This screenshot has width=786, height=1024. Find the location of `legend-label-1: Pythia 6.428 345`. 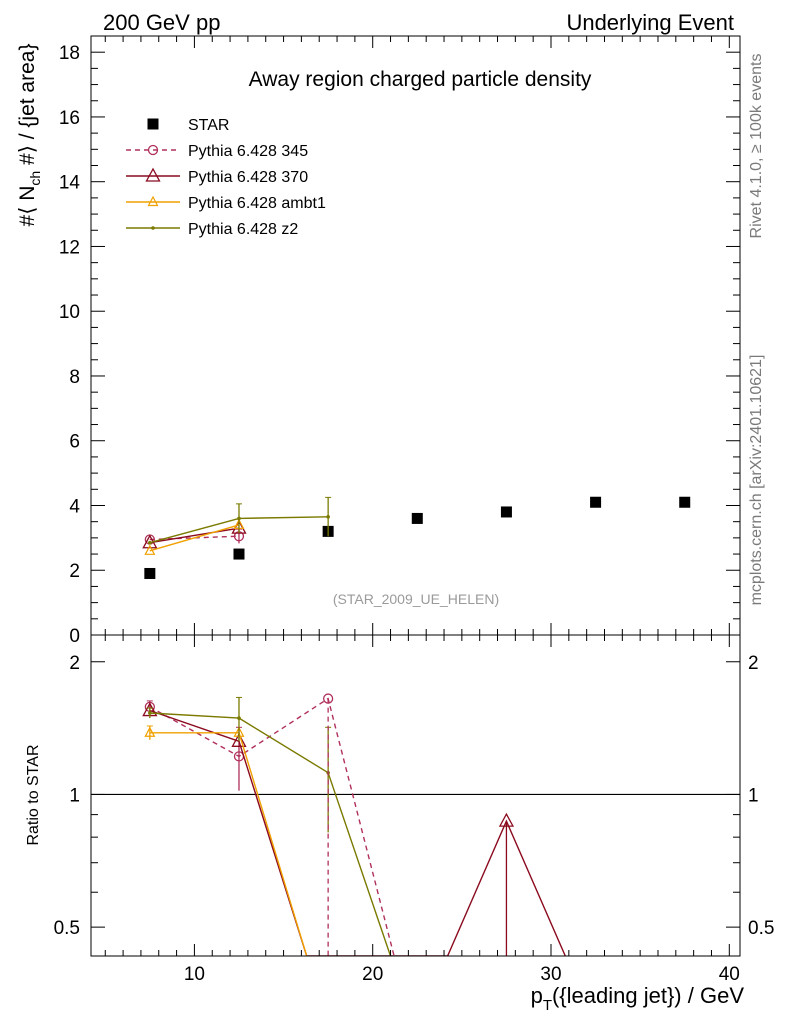

legend-label-1: Pythia 6.428 345 is located at coordinates (248, 151).